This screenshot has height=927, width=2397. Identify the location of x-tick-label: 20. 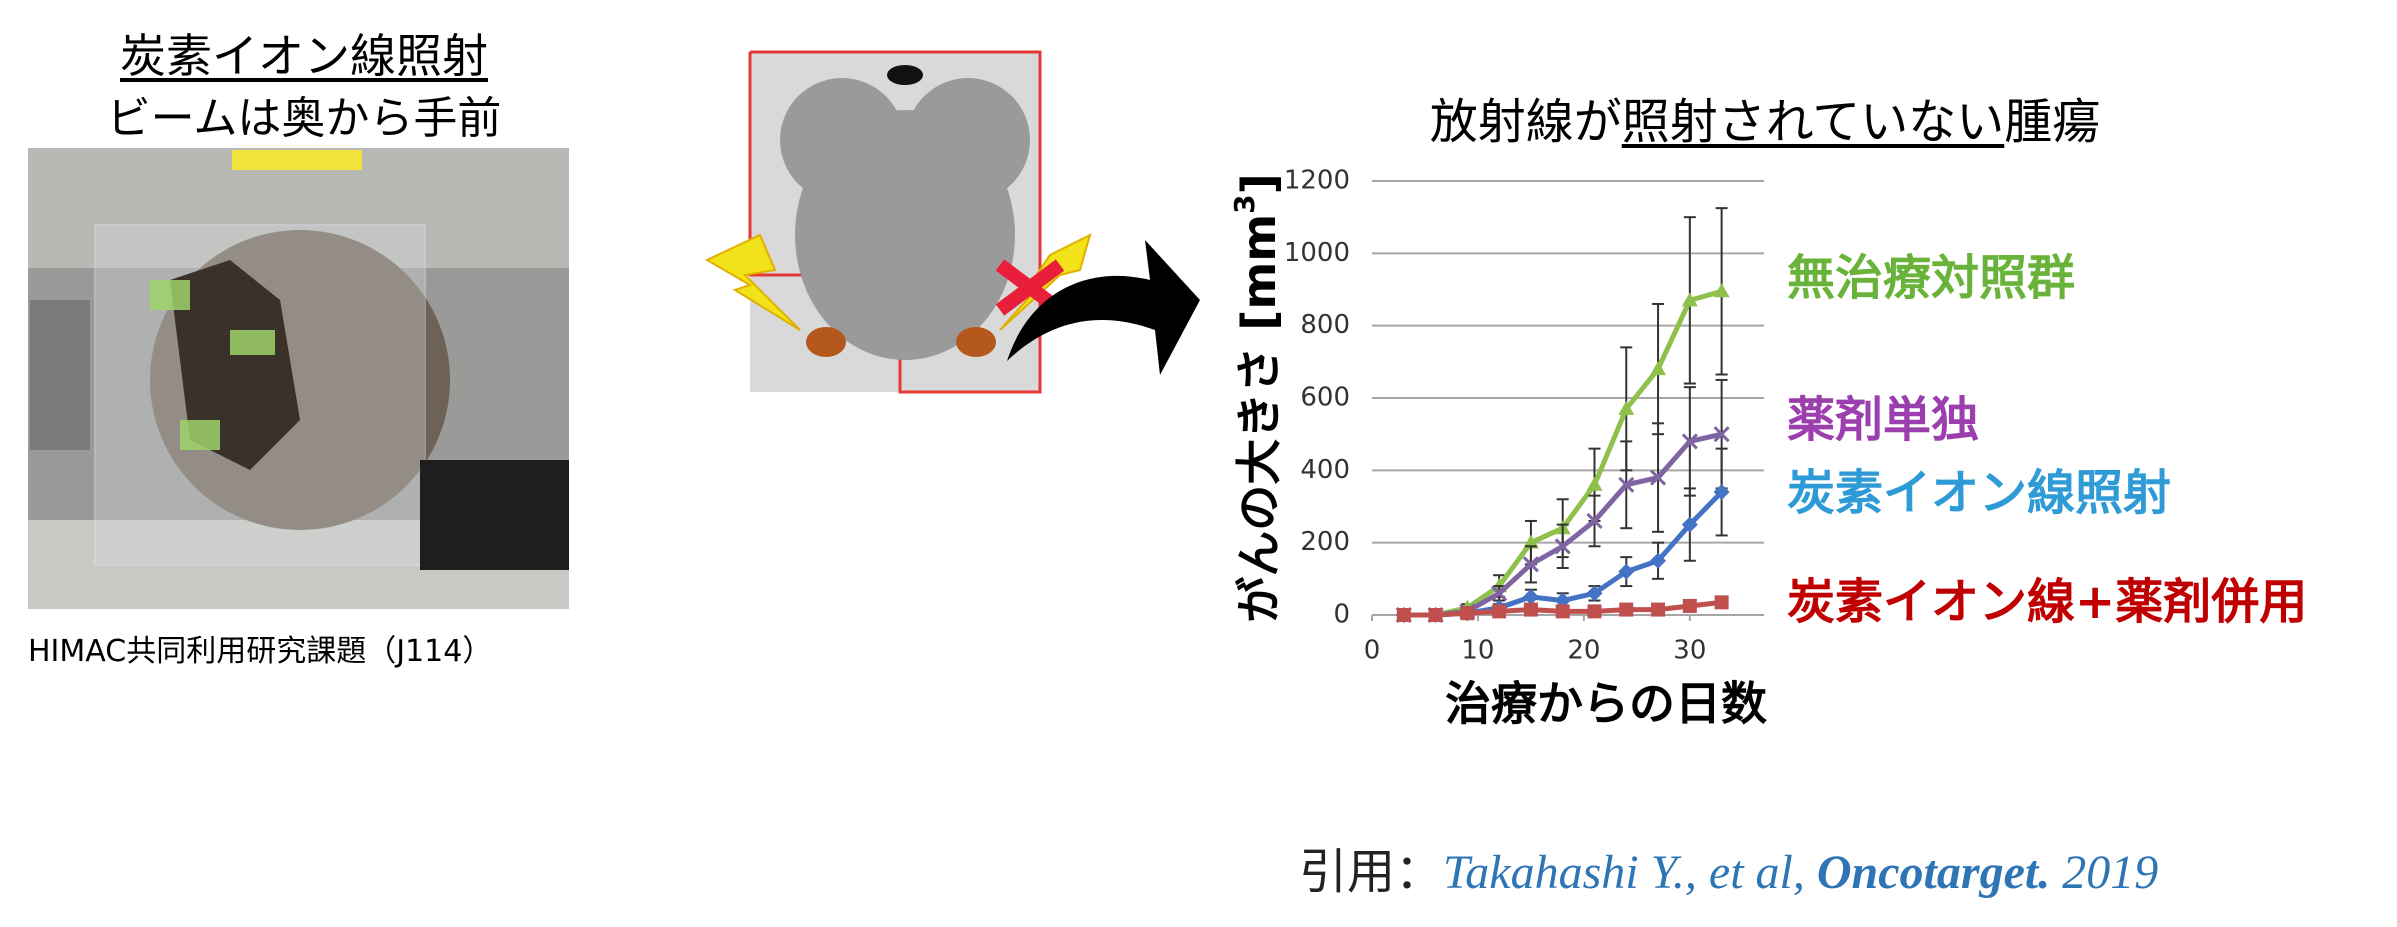
(1583, 651).